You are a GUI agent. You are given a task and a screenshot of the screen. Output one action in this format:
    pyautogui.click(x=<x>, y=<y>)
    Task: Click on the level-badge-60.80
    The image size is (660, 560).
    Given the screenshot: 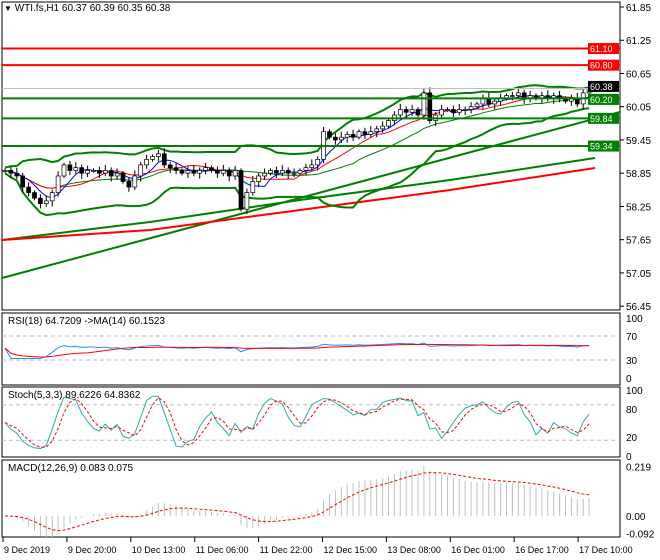 What is the action you would take?
    pyautogui.click(x=603, y=65)
    